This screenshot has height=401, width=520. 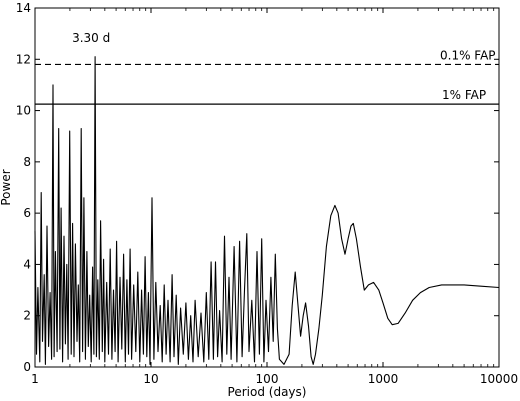 What do you see at coordinates (91, 38) in the screenshot?
I see `peak-annotation: 3.30 d` at bounding box center [91, 38].